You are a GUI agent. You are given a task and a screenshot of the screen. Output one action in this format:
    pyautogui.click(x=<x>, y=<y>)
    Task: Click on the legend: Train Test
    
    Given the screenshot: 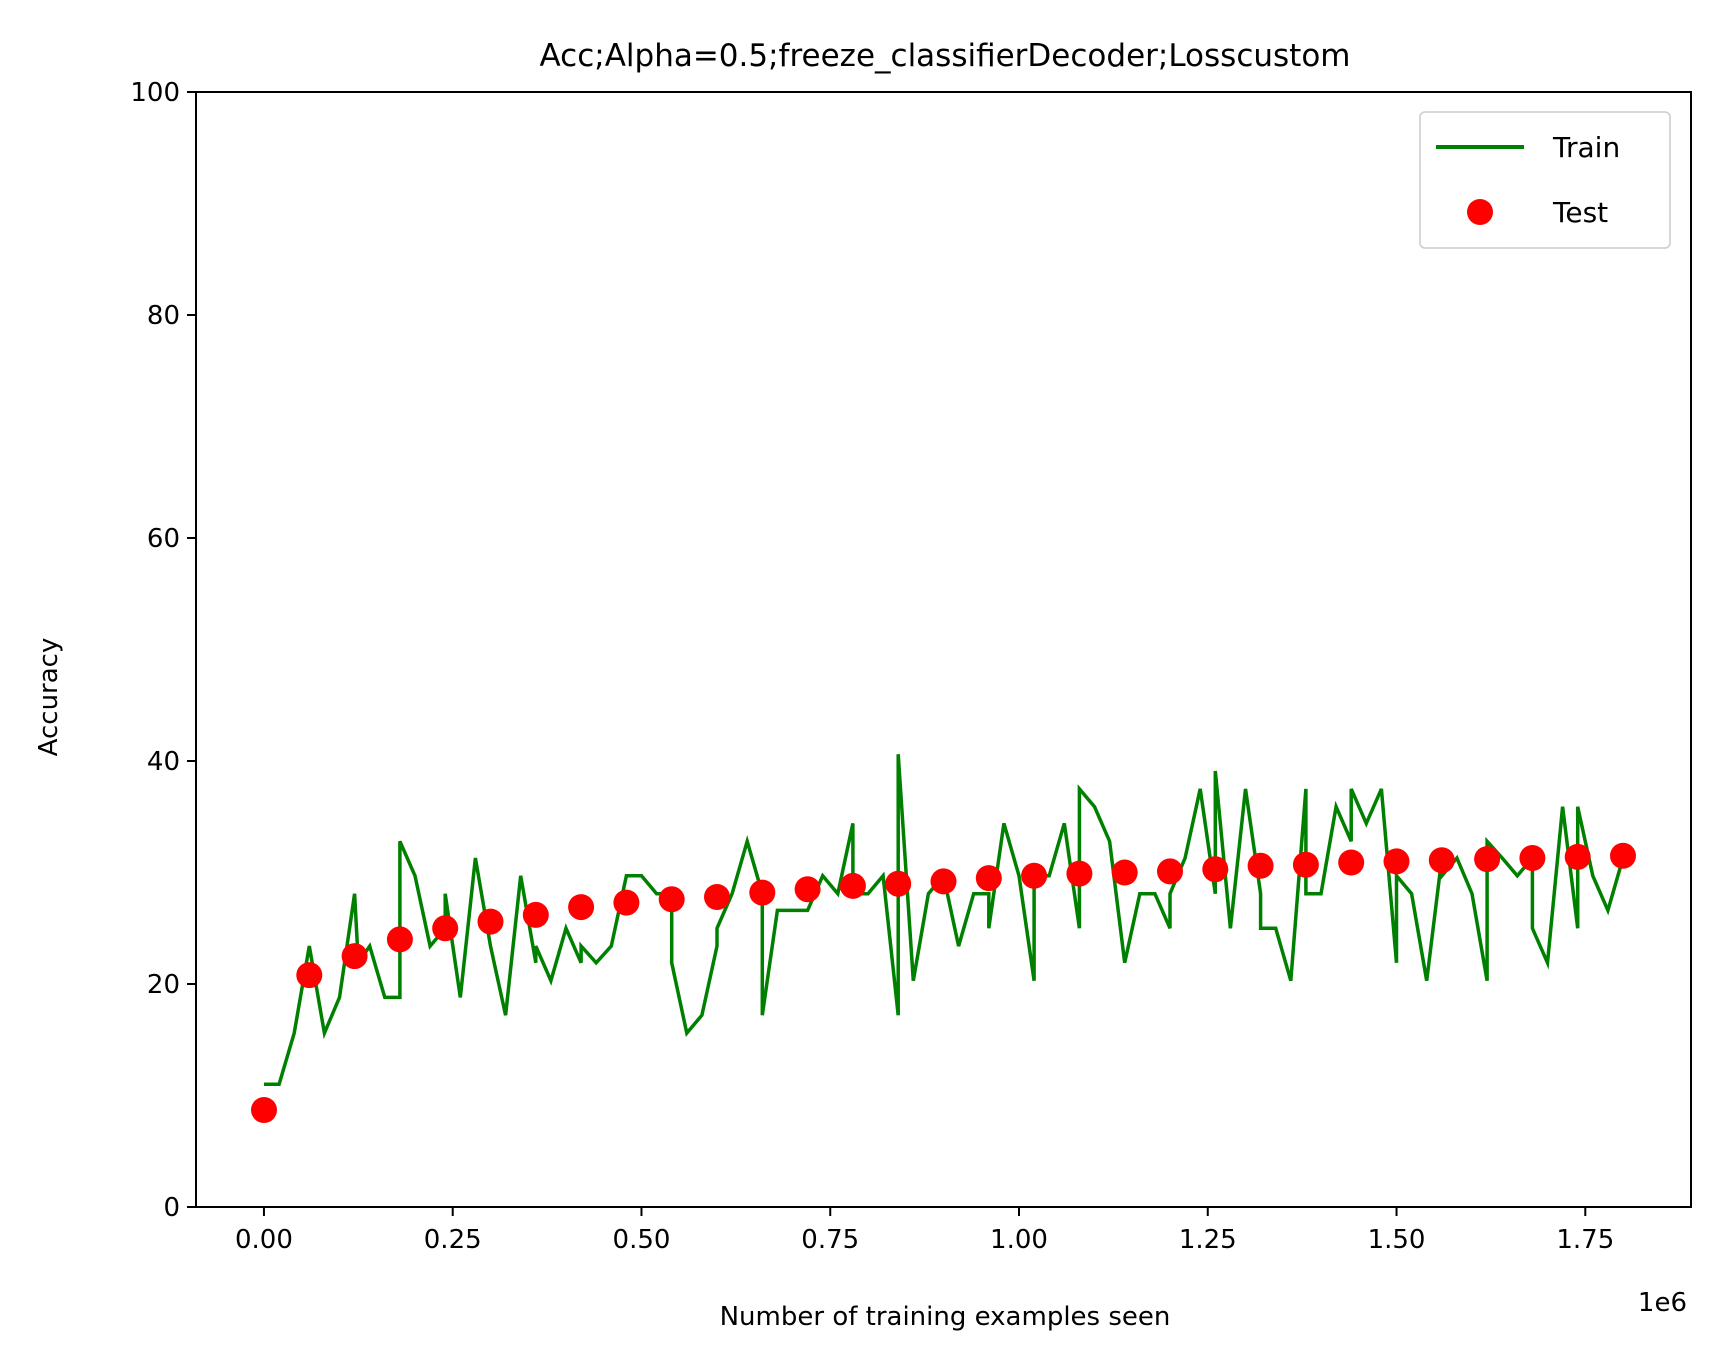 What is the action you would take?
    pyautogui.click(x=1545, y=180)
    